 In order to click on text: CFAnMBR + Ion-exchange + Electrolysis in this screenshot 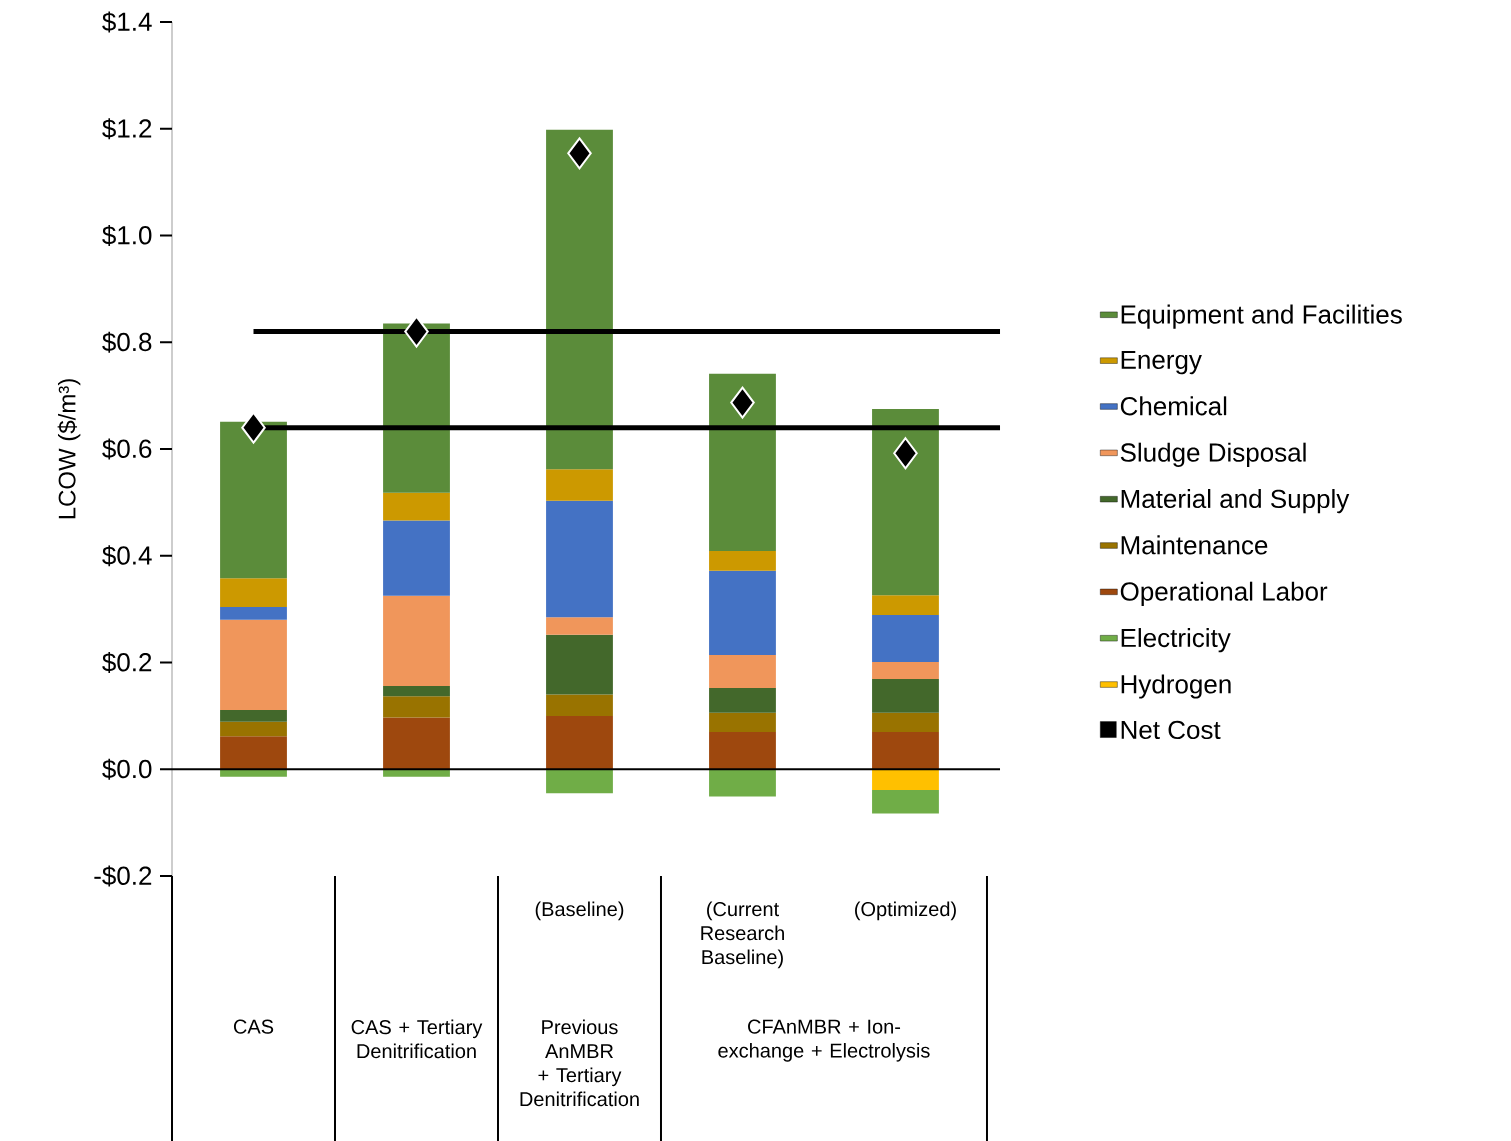, I will do `click(824, 1040)`.